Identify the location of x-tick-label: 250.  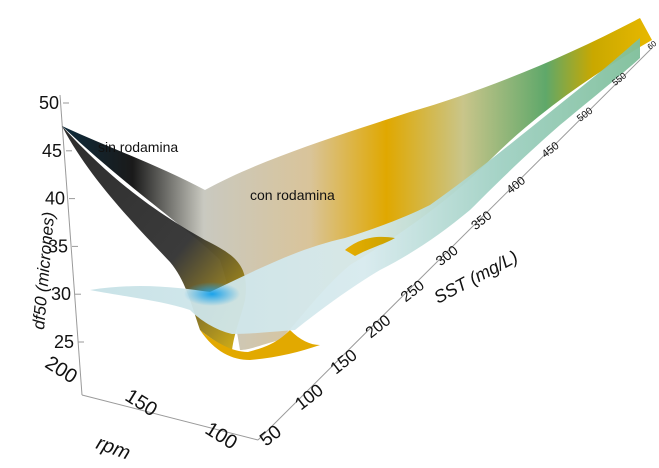
(413, 291).